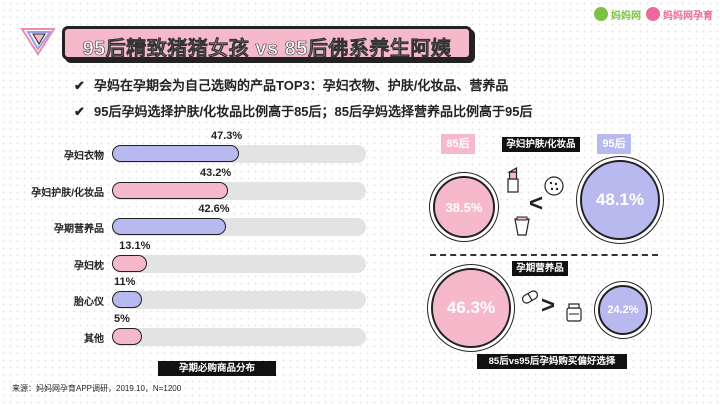 The image size is (720, 405). I want to click on bar-category-label: 孕妇护肤/化妆品, so click(67, 193).